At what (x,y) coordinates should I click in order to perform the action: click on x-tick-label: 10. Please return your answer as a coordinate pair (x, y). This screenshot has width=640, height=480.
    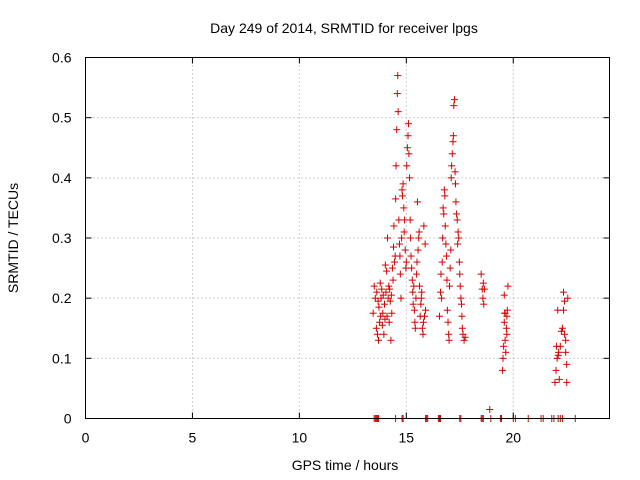
    Looking at the image, I should click on (300, 438).